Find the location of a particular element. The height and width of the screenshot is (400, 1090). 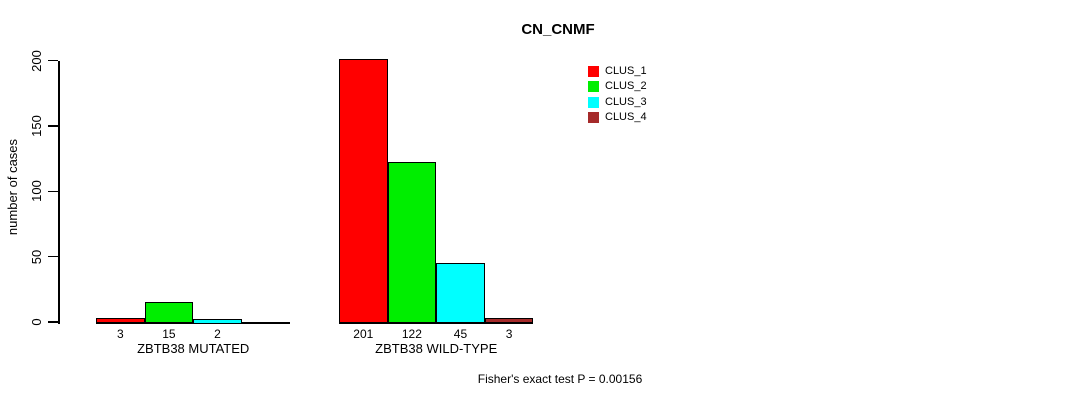

y-tick-label: 150 is located at coordinates (36, 126).